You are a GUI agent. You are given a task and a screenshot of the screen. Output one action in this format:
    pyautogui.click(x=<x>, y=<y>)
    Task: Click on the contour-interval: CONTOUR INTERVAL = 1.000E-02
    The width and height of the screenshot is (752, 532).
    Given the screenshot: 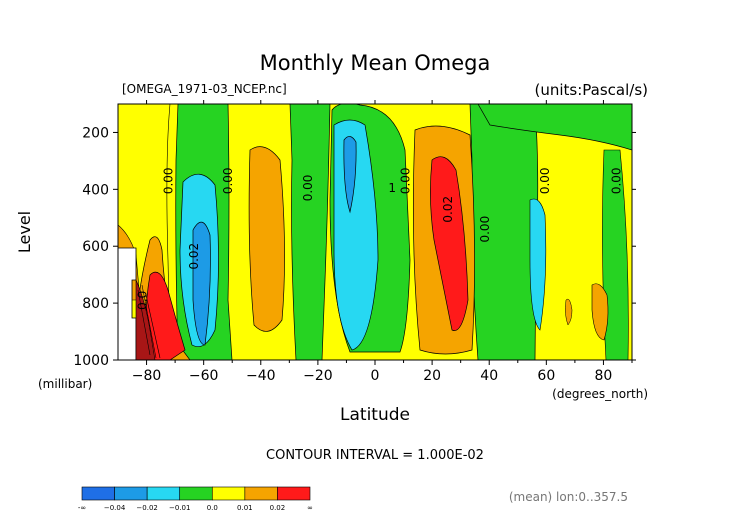 What is the action you would take?
    pyautogui.click(x=375, y=455)
    